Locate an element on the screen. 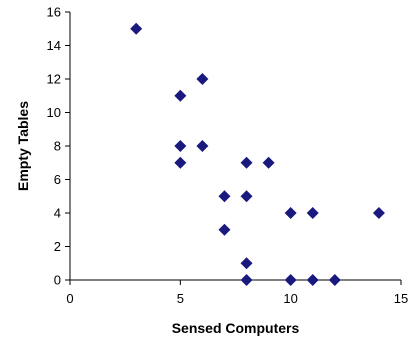 The width and height of the screenshot is (410, 343). y-tick-label: 6 is located at coordinates (57, 179).